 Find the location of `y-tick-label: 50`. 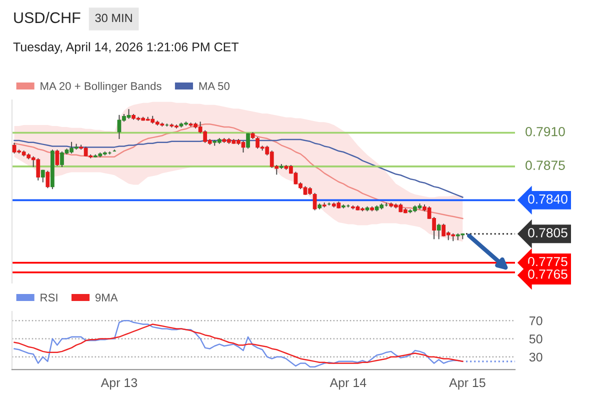

y-tick-label: 50 is located at coordinates (535, 339).